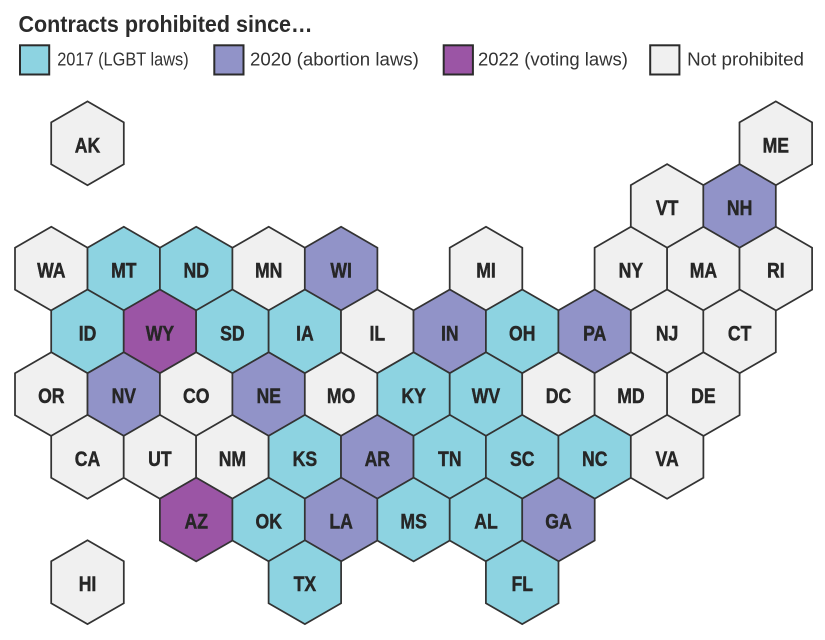  What do you see at coordinates (232, 334) in the screenshot?
I see `svg-text: SD` at bounding box center [232, 334].